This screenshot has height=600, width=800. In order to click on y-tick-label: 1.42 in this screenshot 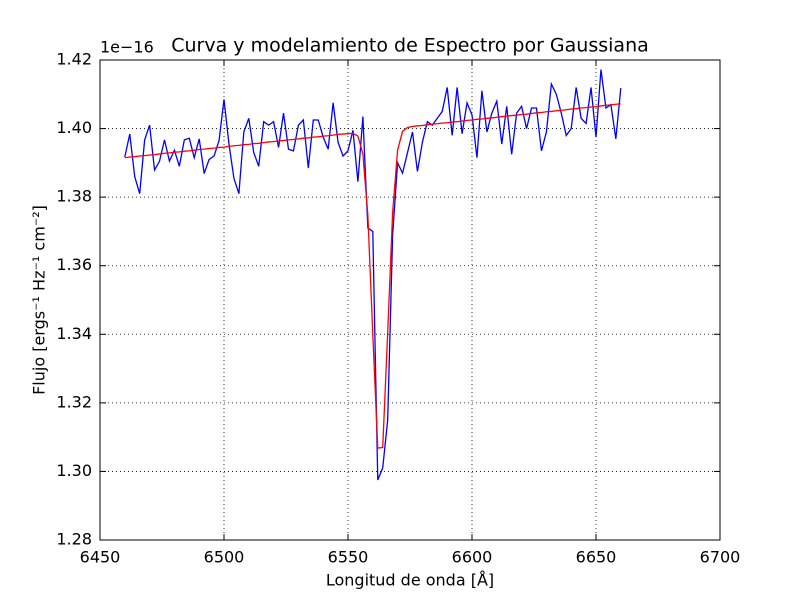, I will do `click(74, 59)`.